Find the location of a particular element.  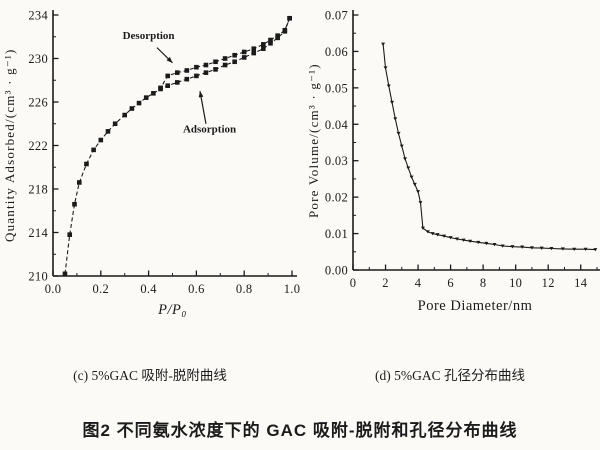

pore-ylabel: Pore Volume/(cm³ · g⁻¹) is located at coordinates (313, 141).